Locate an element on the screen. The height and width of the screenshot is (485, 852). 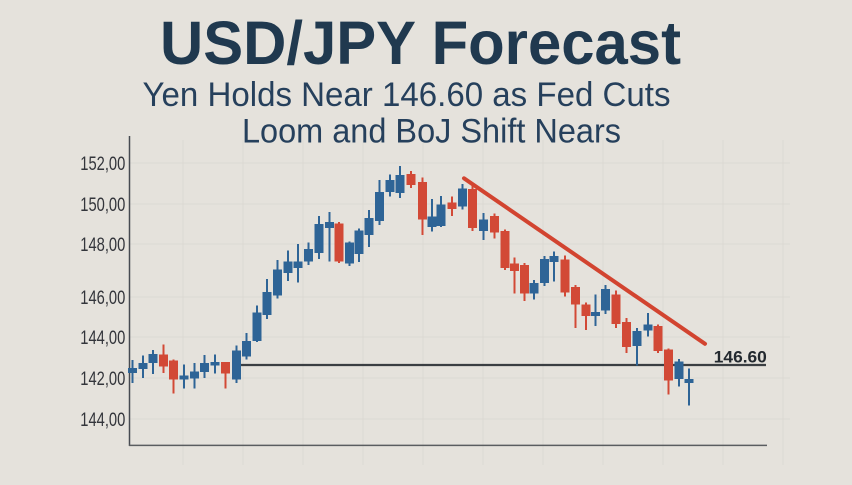
svg-text: 152,00 is located at coordinates (102, 164).